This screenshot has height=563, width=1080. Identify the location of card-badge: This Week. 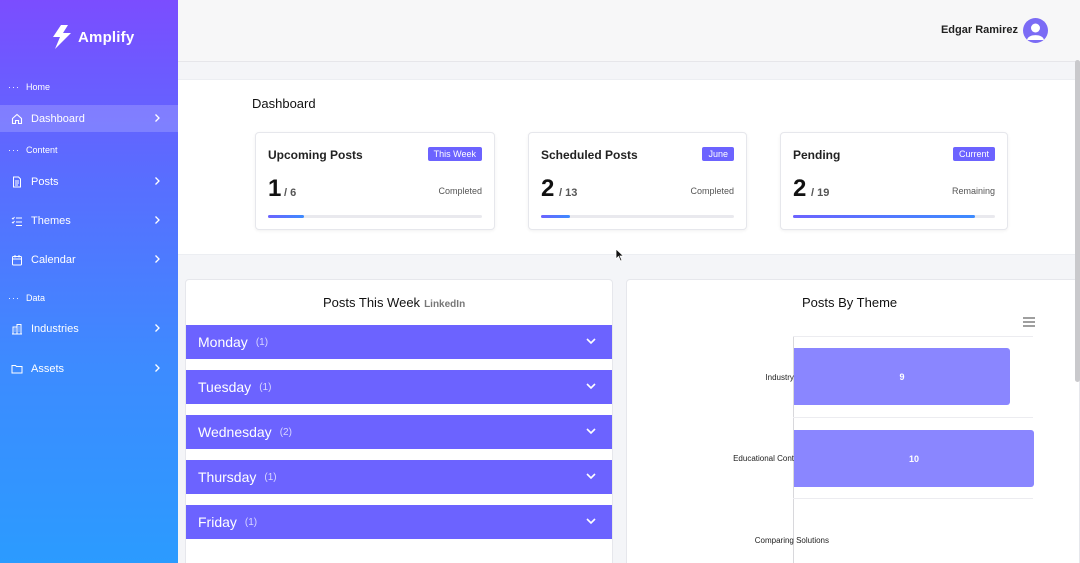
(454, 154).